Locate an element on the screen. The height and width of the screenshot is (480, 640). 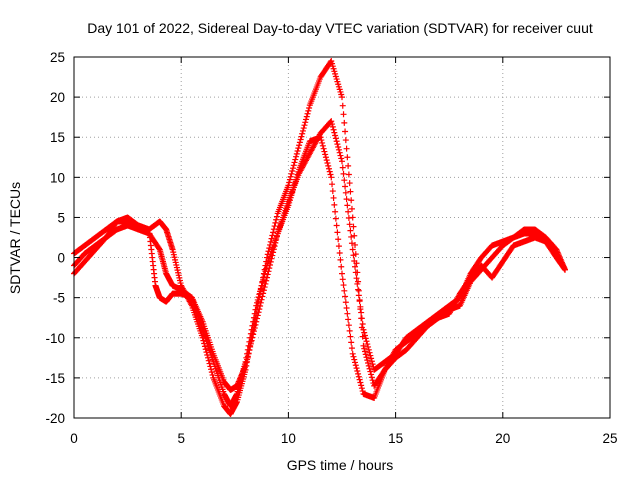
x-tick-label: 10 is located at coordinates (288, 438).